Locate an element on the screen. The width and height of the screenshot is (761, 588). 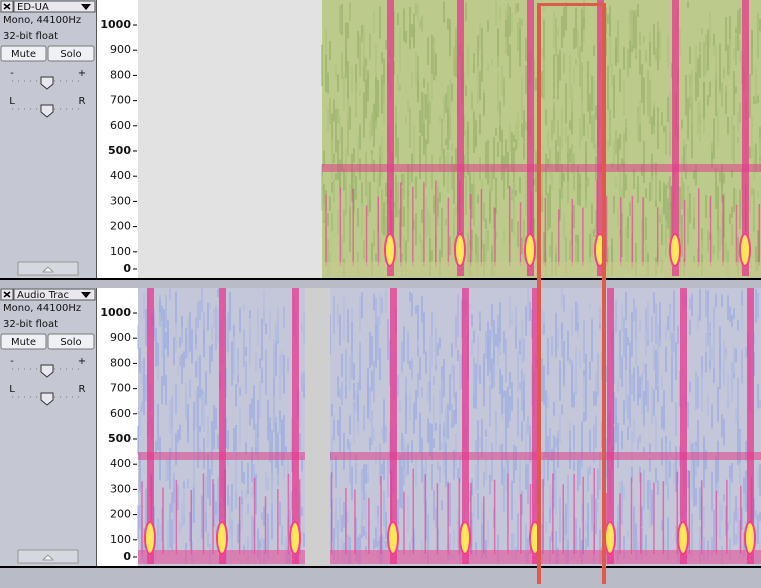
frequency-label: 500 is located at coordinates (119, 438).